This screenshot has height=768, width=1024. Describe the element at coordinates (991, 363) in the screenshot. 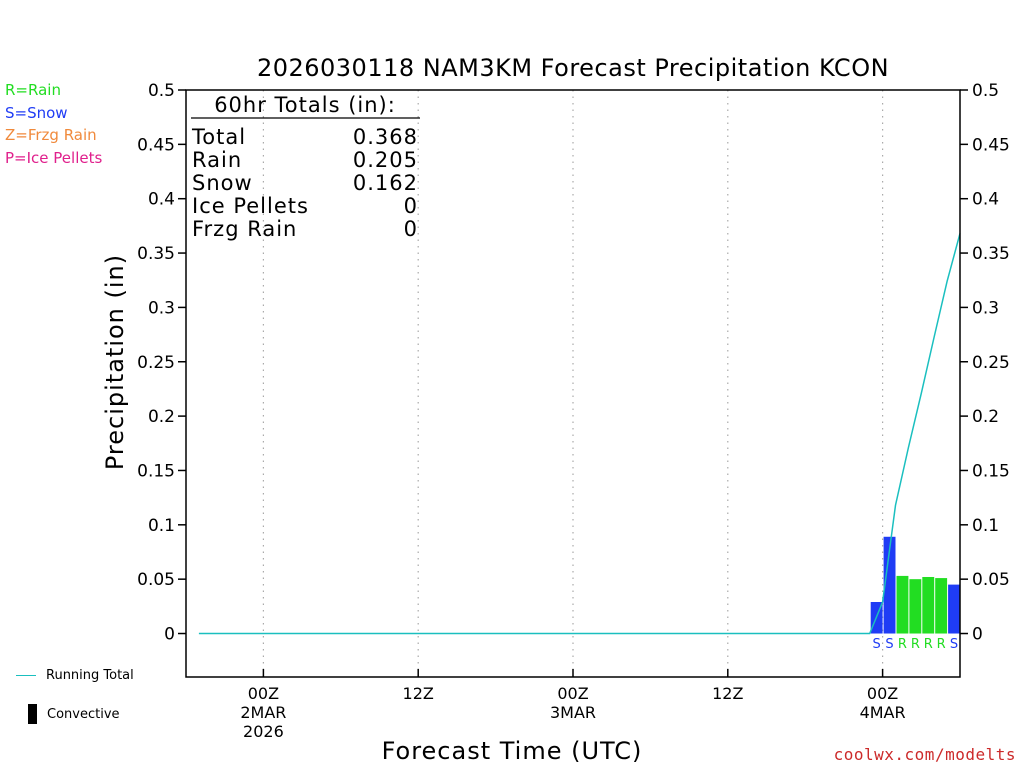

I see `y-tick-label-right-5: 0.25` at that location.